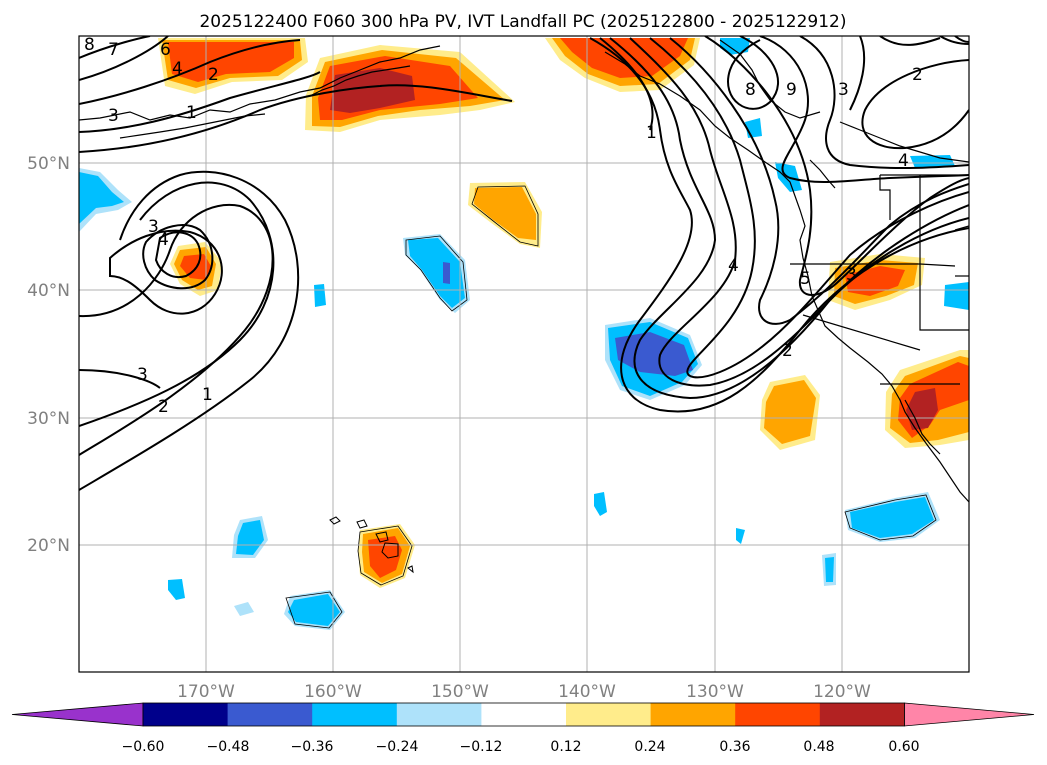  I want to click on lat-tick-label: 50°N, so click(48, 164).